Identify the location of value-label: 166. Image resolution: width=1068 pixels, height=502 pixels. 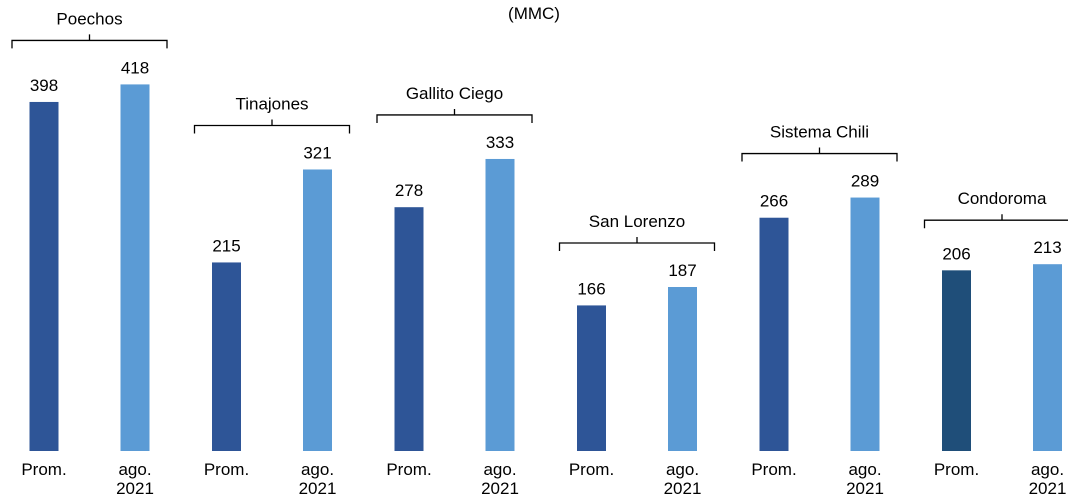
(591, 288).